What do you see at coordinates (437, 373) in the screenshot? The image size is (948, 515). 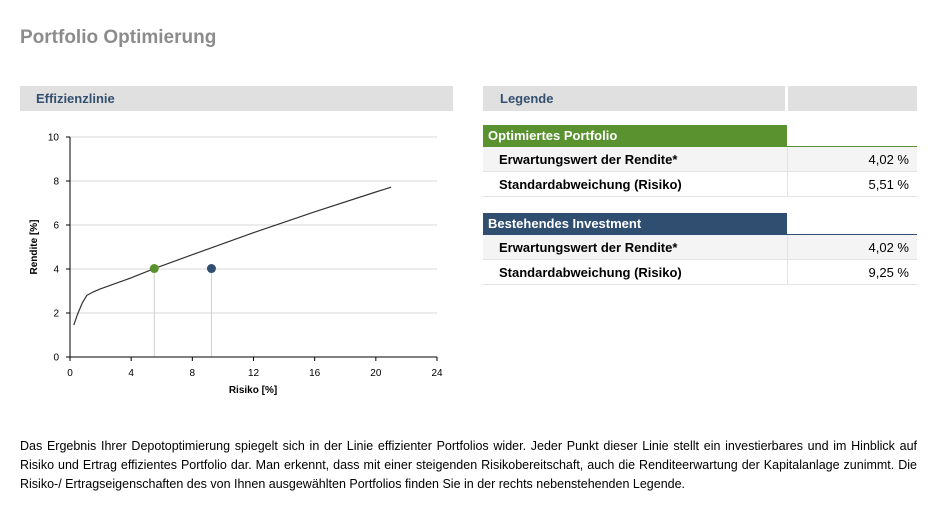 I see `x-tick-label: 24` at bounding box center [437, 373].